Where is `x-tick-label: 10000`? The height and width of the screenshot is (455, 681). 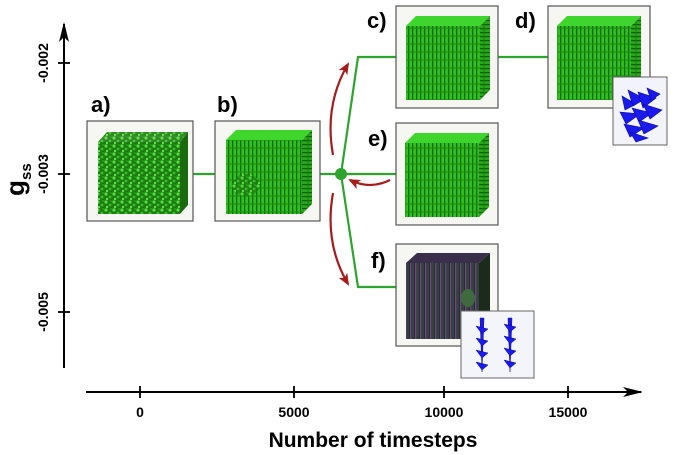
x-tick-label: 10000 is located at coordinates (444, 412).